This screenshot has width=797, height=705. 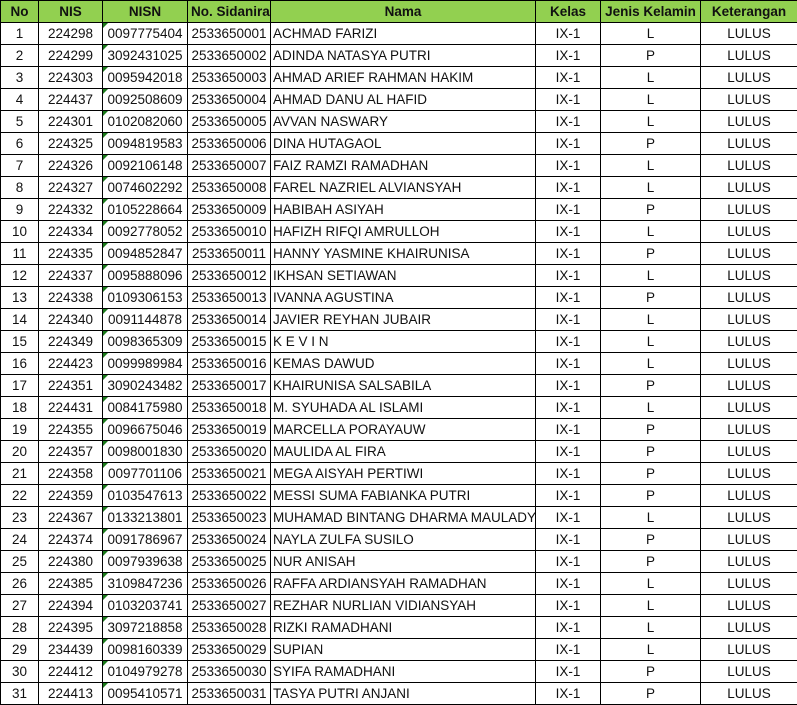 What do you see at coordinates (229, 672) in the screenshot?
I see `cell-sidanira: 2533650030` at bounding box center [229, 672].